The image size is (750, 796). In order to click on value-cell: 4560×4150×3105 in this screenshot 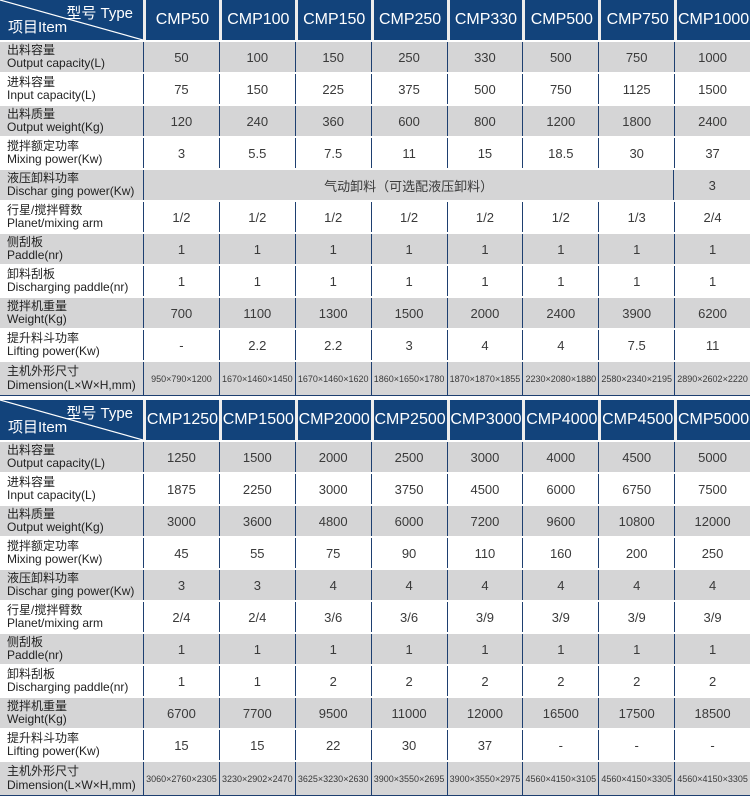, I will do `click(560, 778)`.